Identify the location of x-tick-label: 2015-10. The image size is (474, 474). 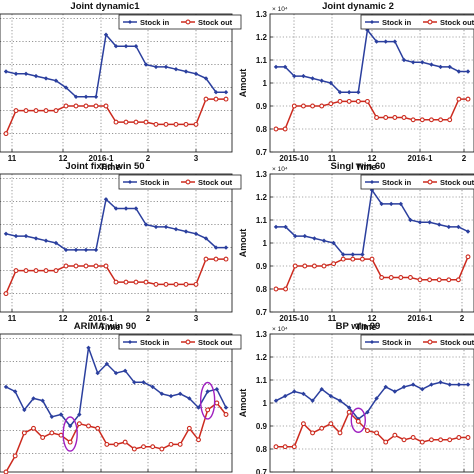
(294, 318).